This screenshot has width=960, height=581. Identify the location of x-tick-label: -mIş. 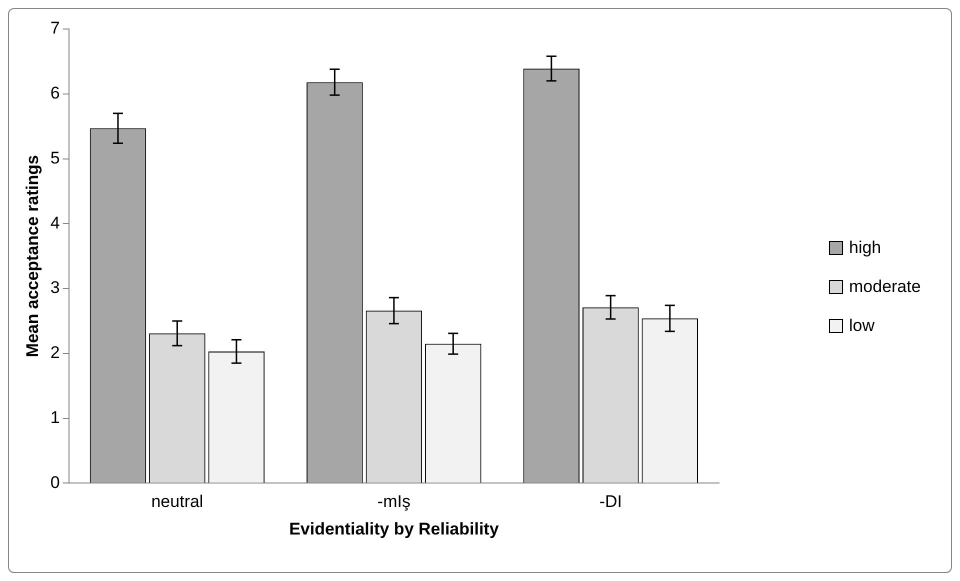
(393, 502).